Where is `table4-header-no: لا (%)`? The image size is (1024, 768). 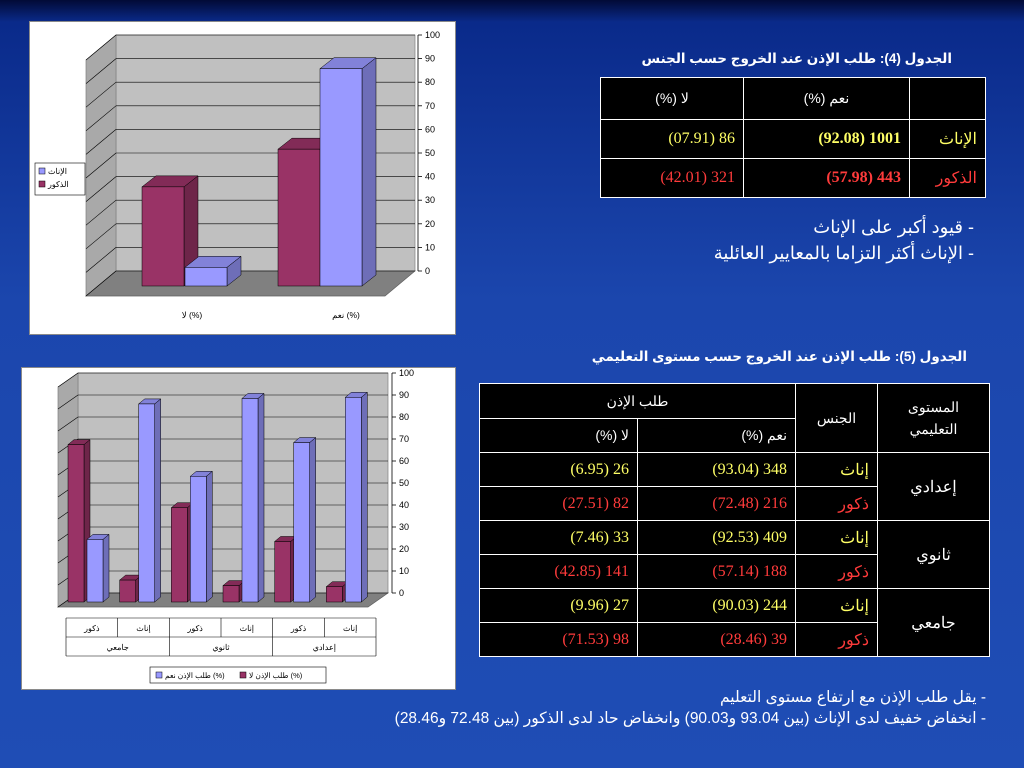
table4-header-no: لا (%) is located at coordinates (672, 98).